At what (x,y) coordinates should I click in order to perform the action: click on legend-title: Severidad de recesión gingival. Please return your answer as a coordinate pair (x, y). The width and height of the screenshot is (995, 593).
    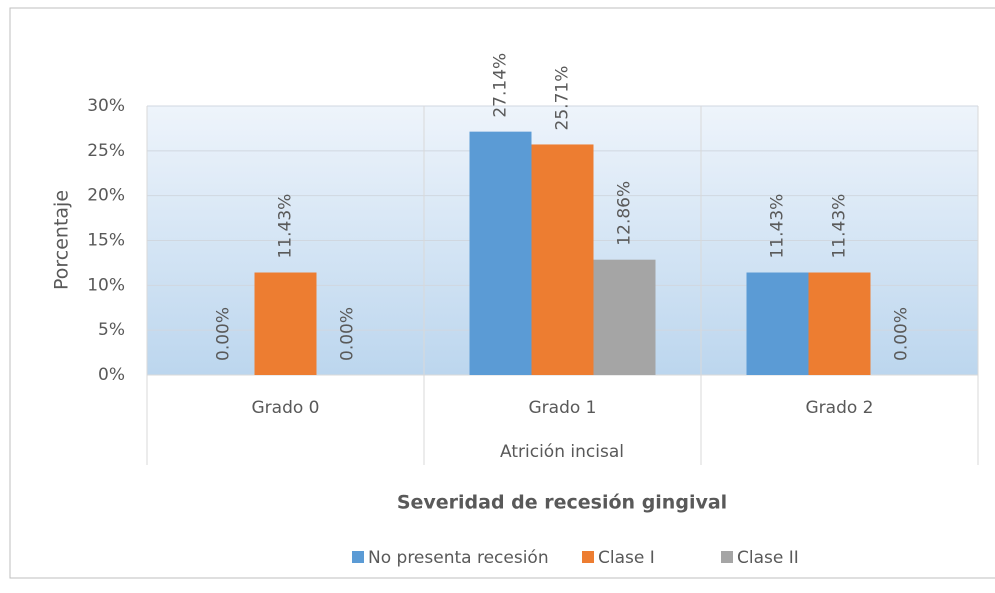
    Looking at the image, I should click on (562, 503).